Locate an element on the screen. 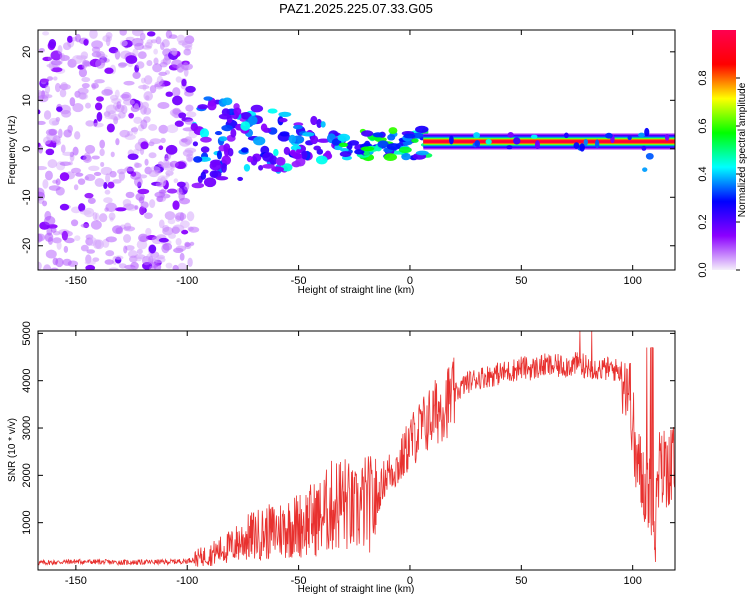 Image resolution: width=750 pixels, height=605 pixels. snr-x-axis-label: Height of straight line (km) is located at coordinates (356, 589).